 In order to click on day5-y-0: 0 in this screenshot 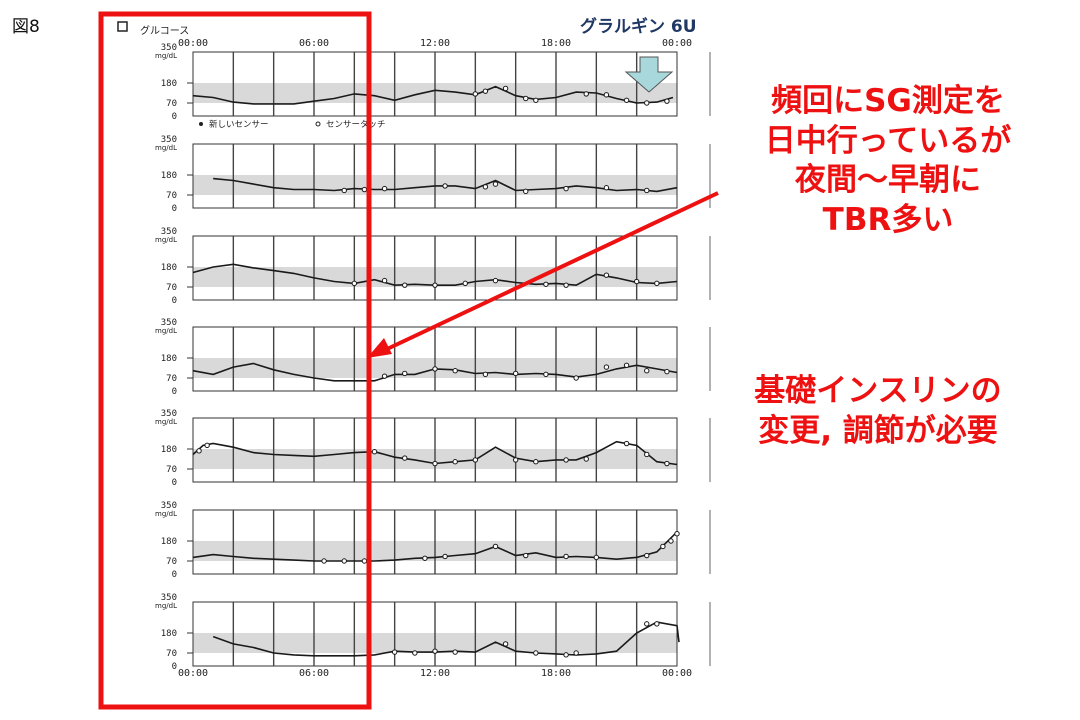, I will do `click(174, 483)`.